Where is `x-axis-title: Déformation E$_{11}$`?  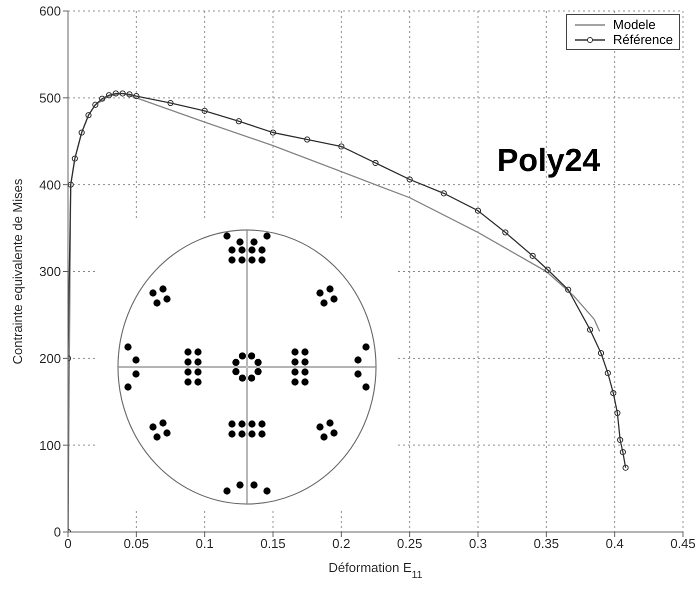 x-axis-title: Déformation E$_{11}$ is located at coordinates (375, 570).